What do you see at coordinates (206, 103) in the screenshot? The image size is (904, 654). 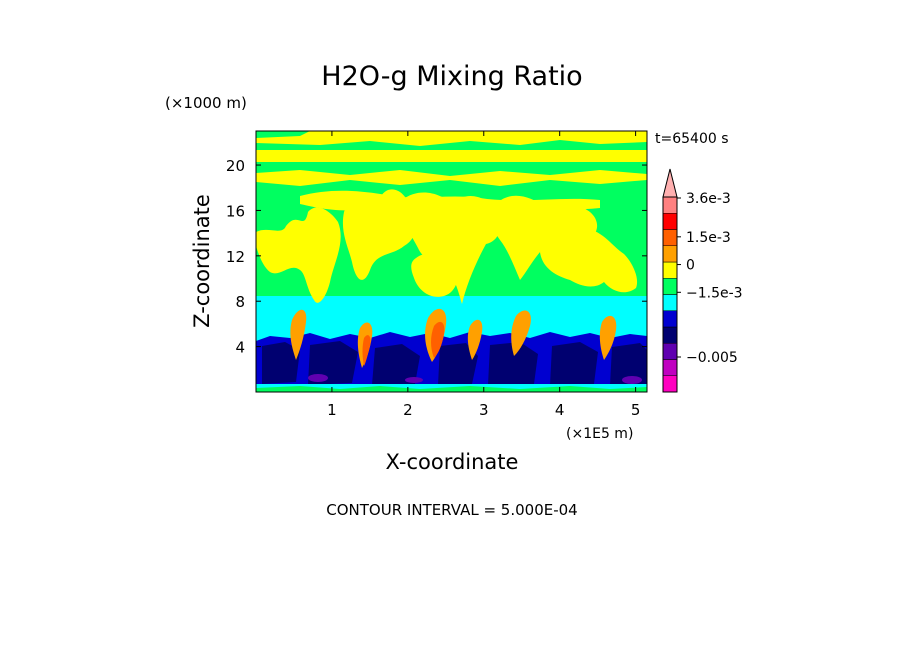 I see `y-unit-label: (×1000 m)` at bounding box center [206, 103].